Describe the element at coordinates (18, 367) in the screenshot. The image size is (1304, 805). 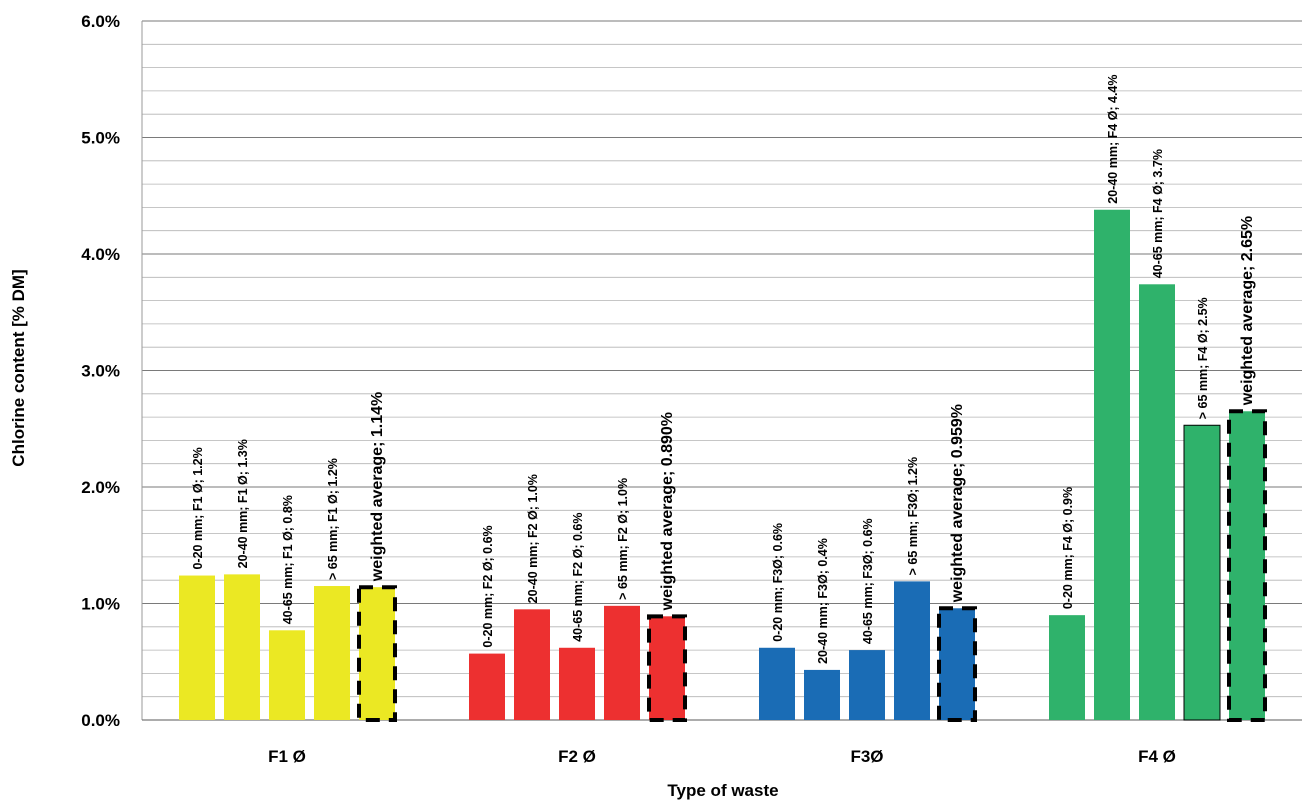
I see `y-axis-title: Chlorine content [% DM]` at that location.